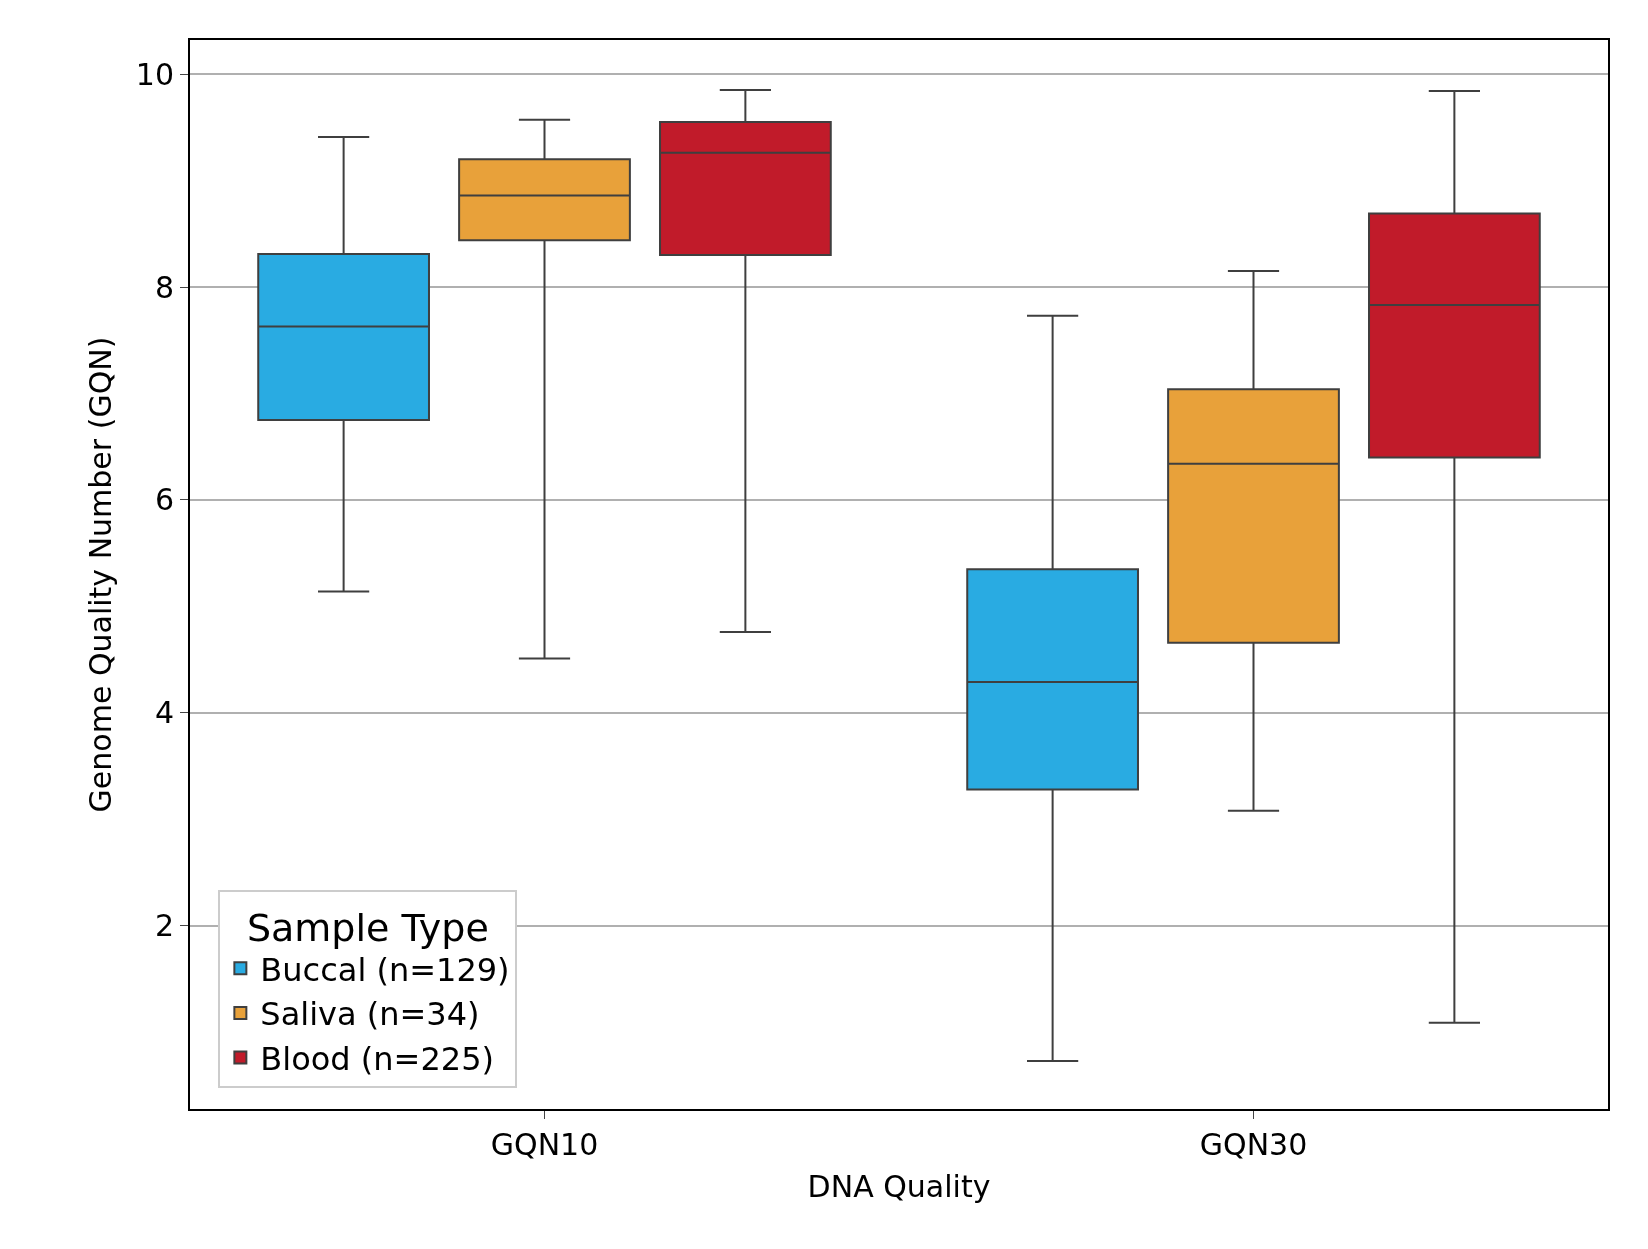  Describe the element at coordinates (164, 500) in the screenshot. I see `y-tick-label: 6` at that location.